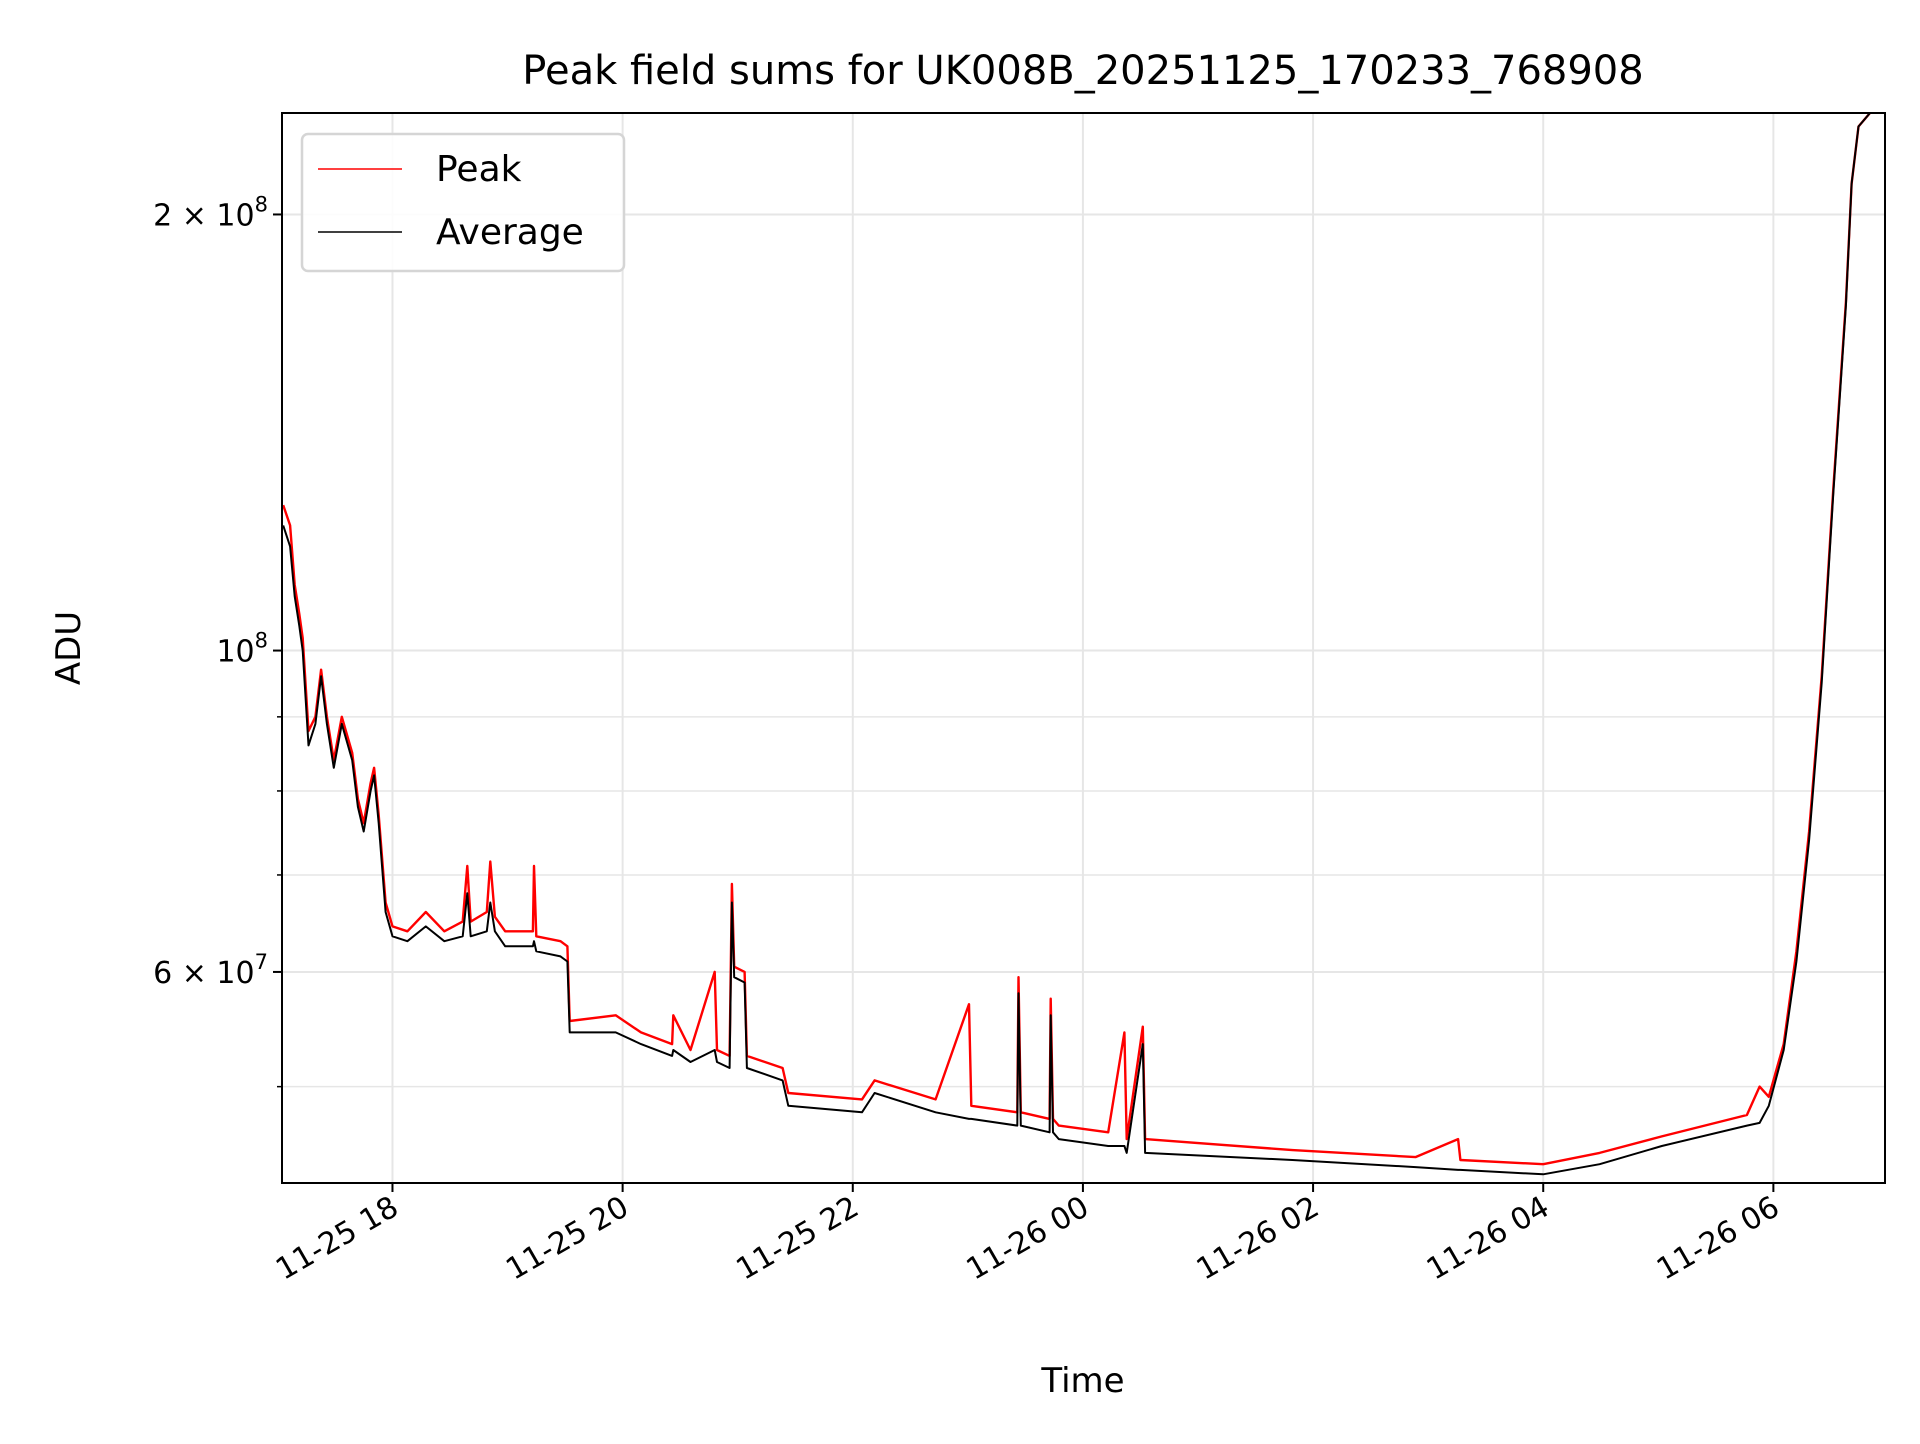  Describe the element at coordinates (479, 169) in the screenshot. I see `legend-peak-label: Peak` at that location.